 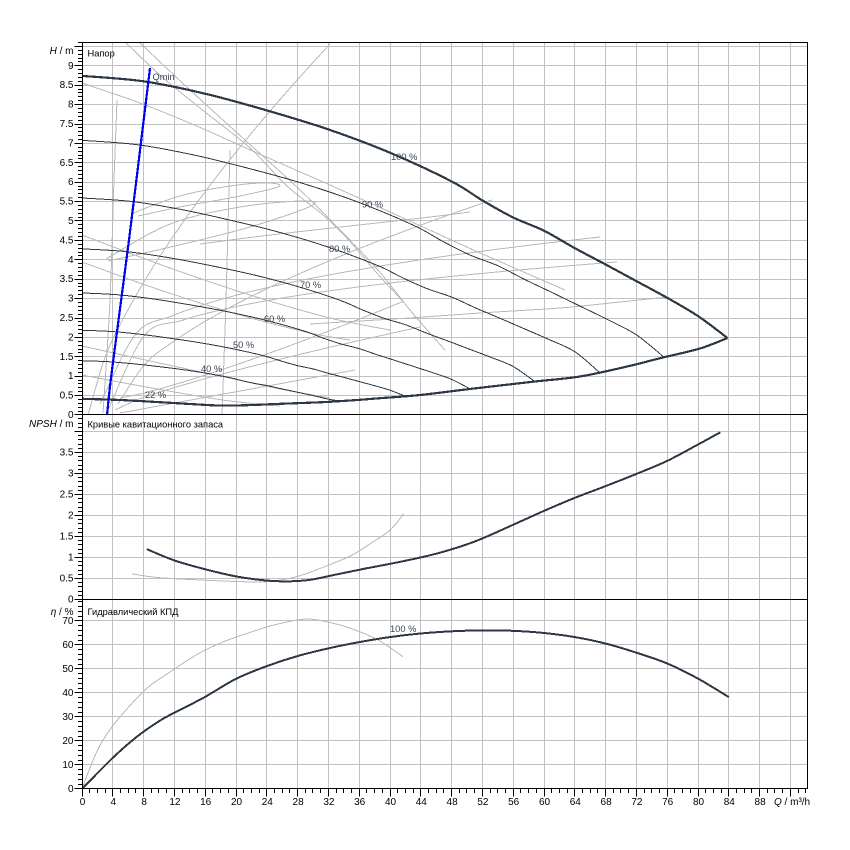 What do you see at coordinates (62, 612) in the screenshot?
I see `svg-text: η / %` at bounding box center [62, 612].